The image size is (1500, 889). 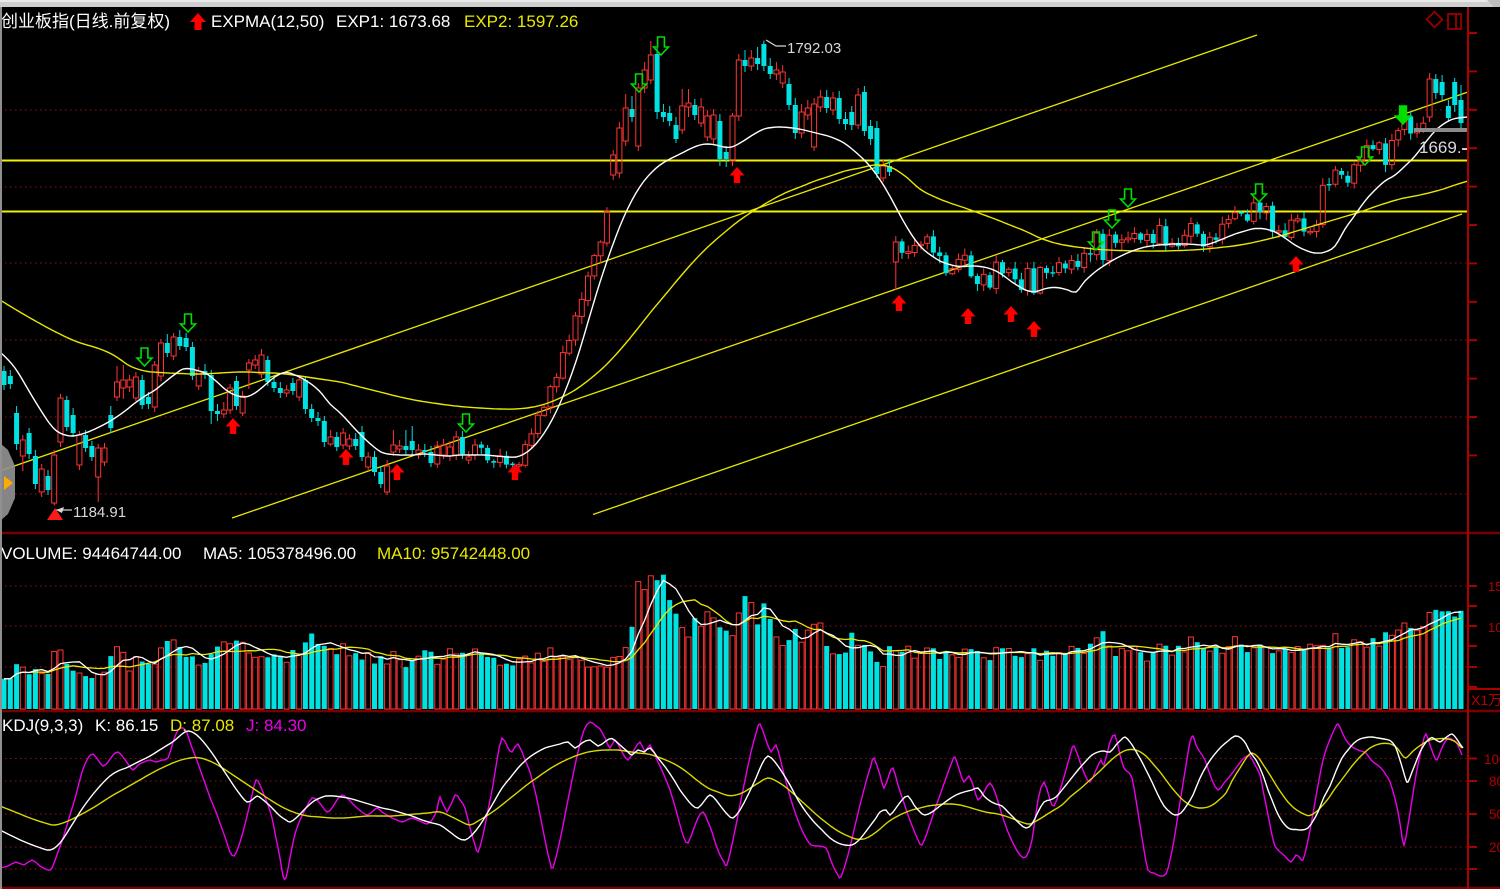 What do you see at coordinates (1492, 759) in the screenshot?
I see `svg-text: 100` at bounding box center [1492, 759].